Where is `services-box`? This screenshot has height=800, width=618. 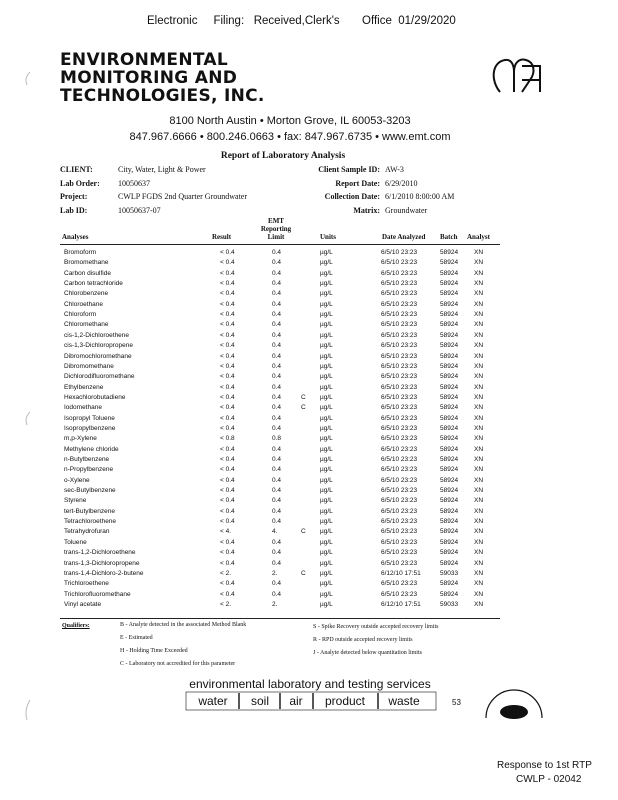 services-box is located at coordinates (311, 701).